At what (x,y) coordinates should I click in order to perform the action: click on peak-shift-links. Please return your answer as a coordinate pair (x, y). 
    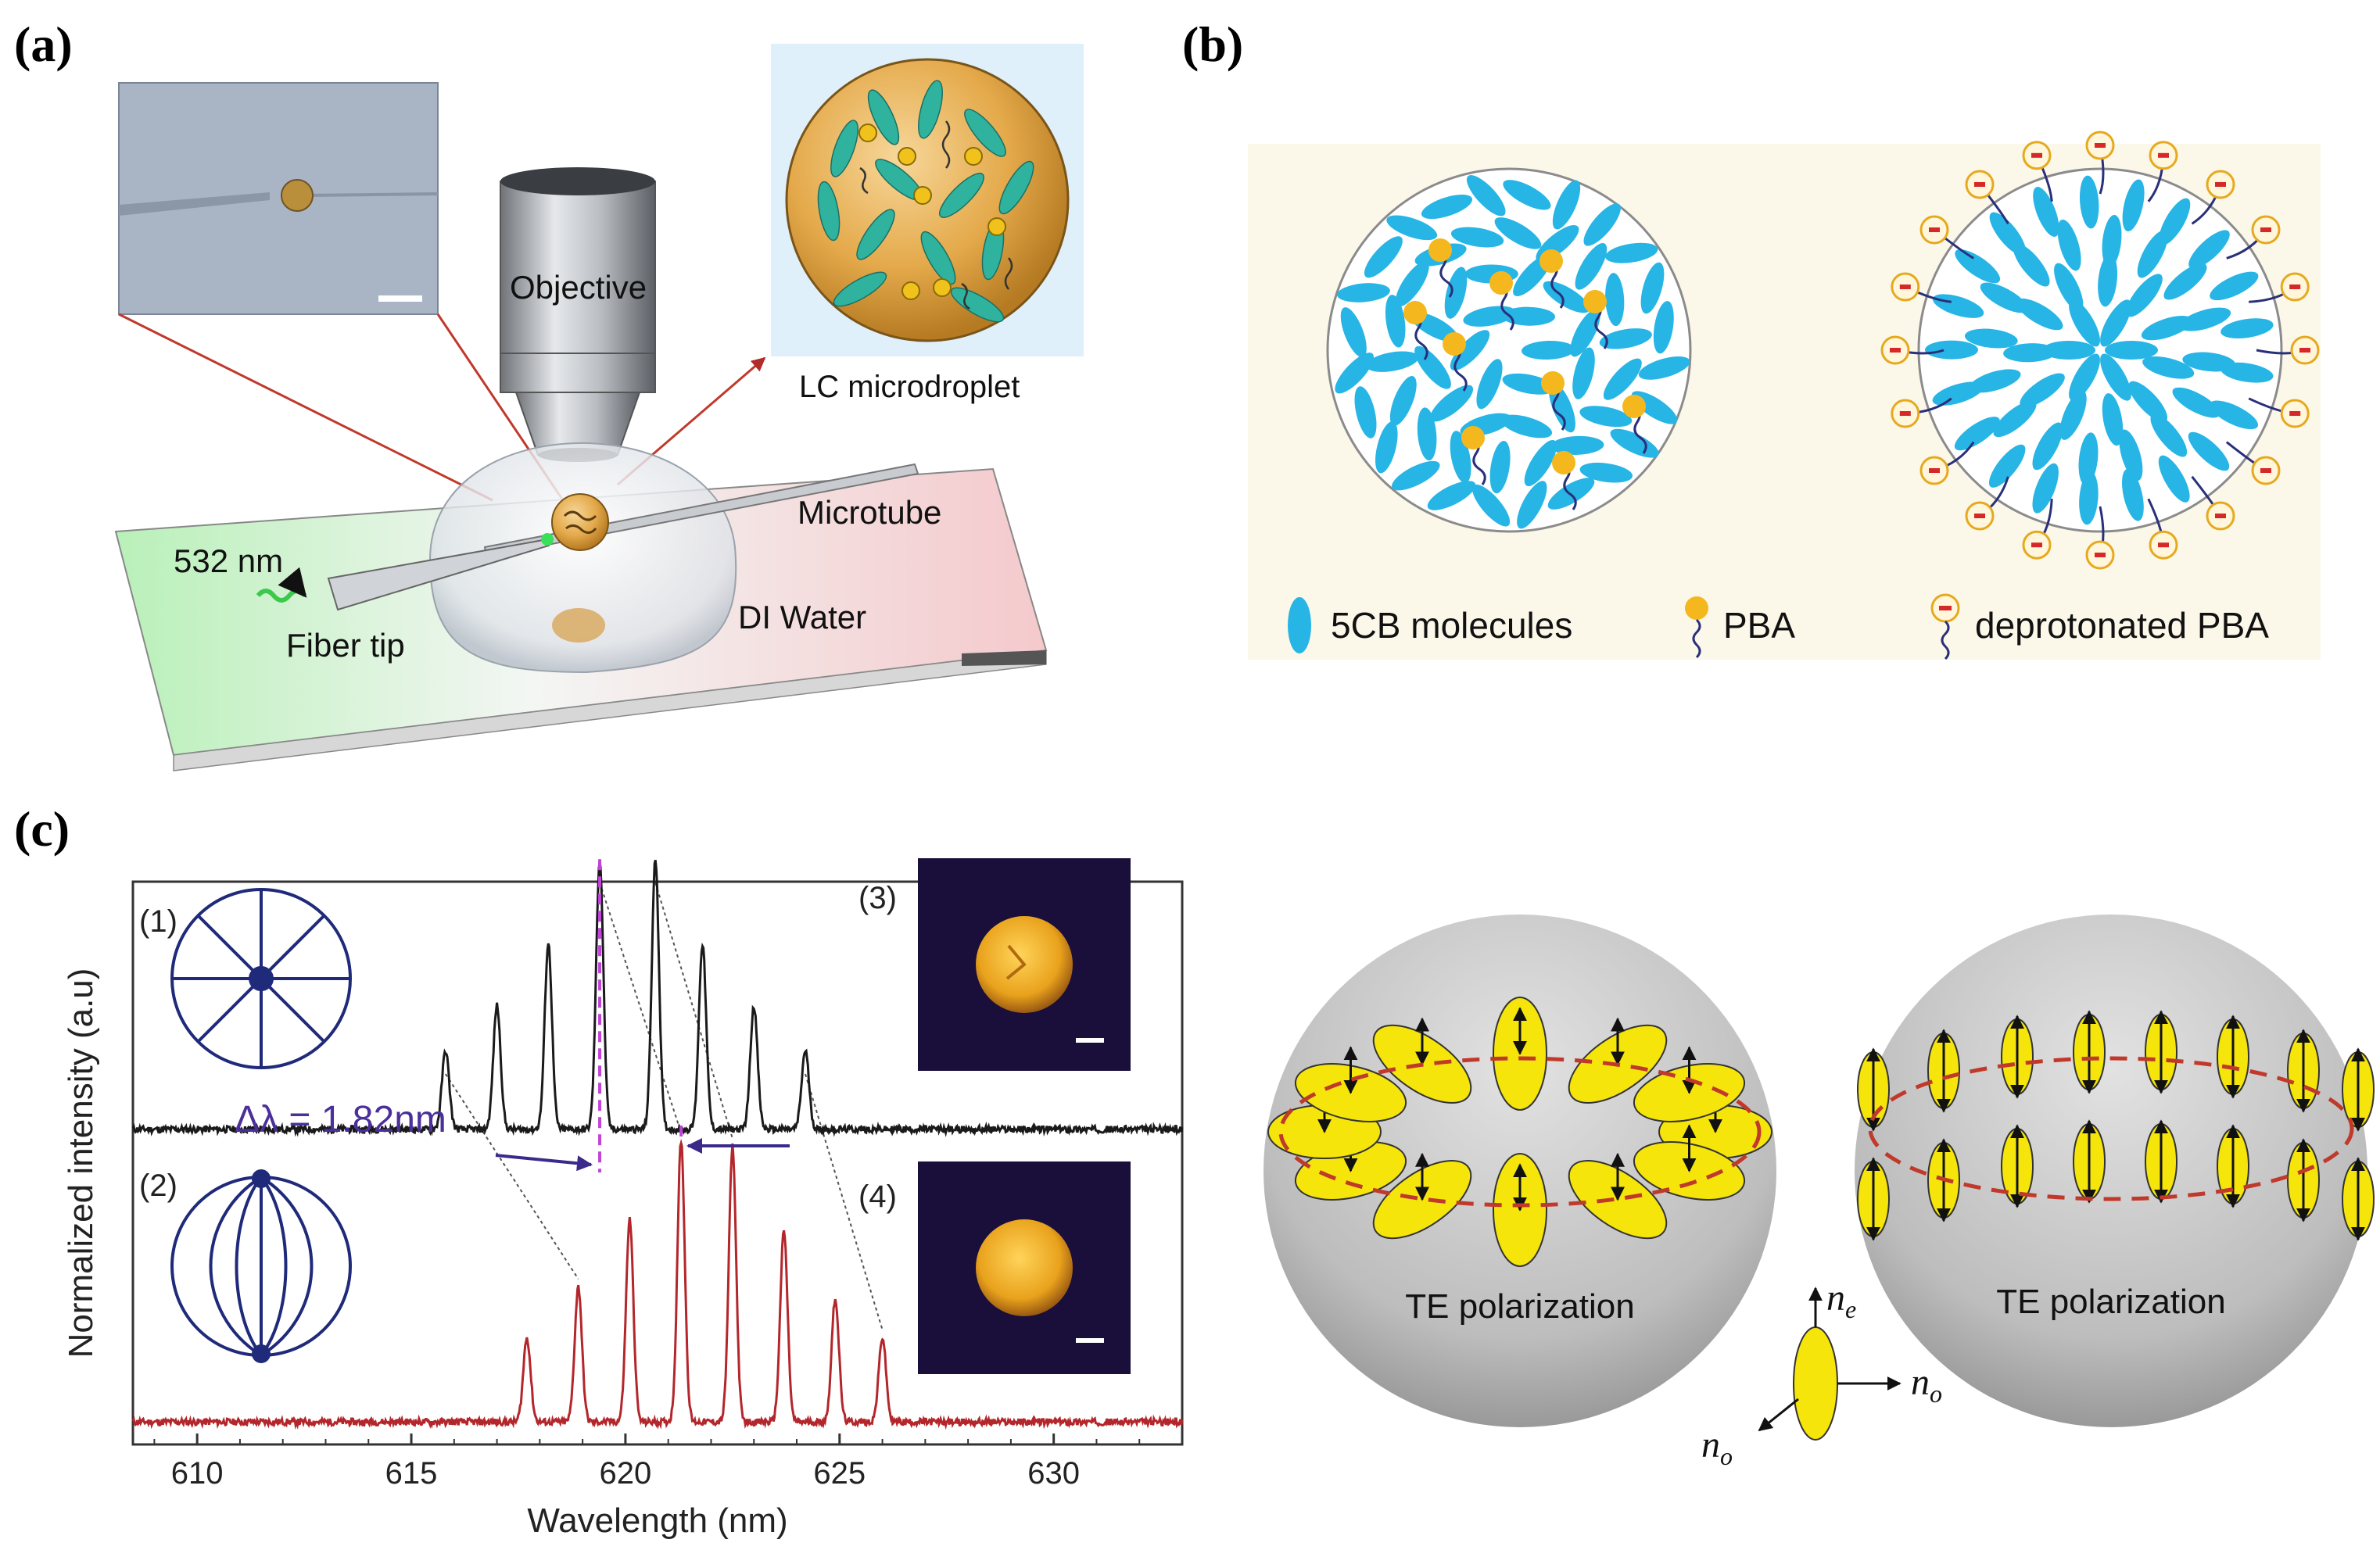
    Looking at the image, I should click on (664, 1106).